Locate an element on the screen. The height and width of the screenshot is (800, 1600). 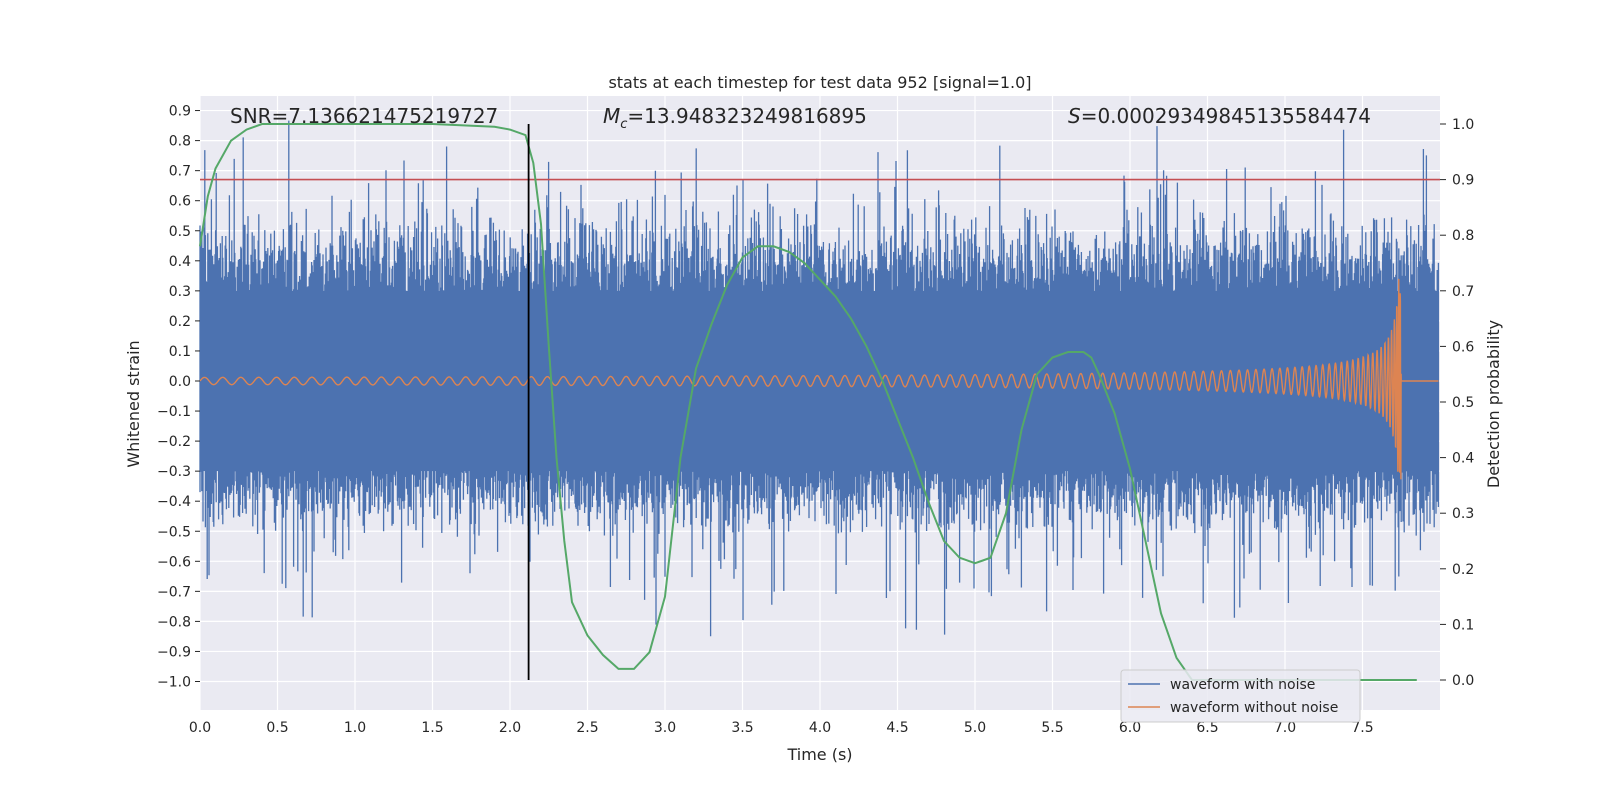
y-right-tick-label: 0.9 is located at coordinates (1463, 181).